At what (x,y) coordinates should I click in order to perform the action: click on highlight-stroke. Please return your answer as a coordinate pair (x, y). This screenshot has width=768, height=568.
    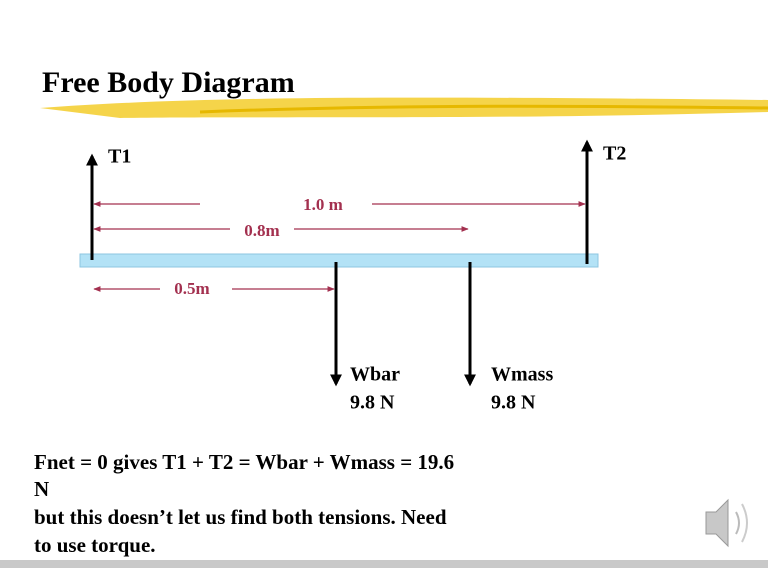
    Looking at the image, I should click on (483, 109).